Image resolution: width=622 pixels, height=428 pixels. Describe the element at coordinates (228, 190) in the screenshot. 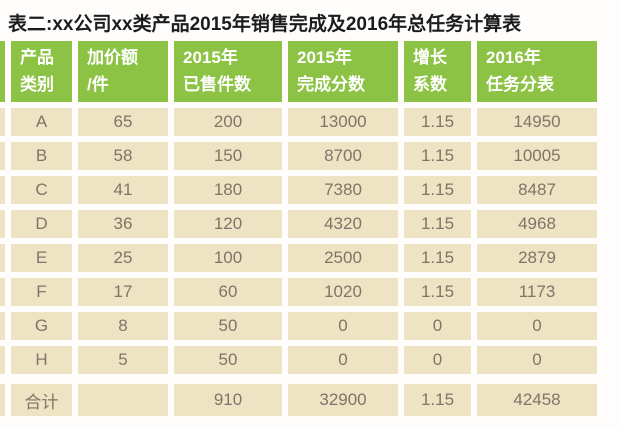

I see `cell-units-sold-2015: 180` at that location.